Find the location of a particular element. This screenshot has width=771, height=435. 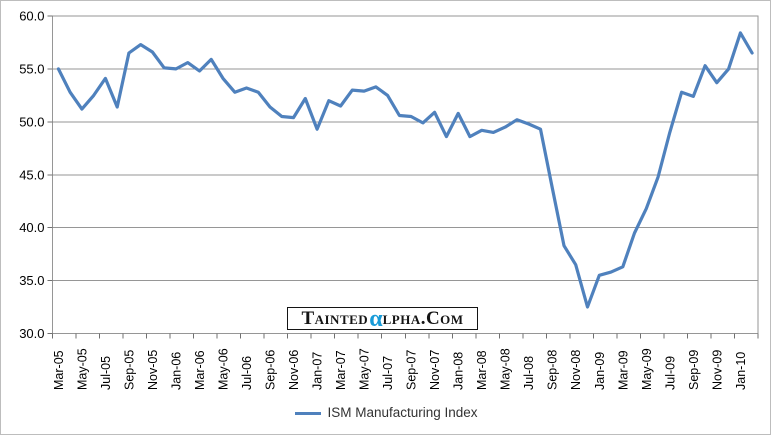

x-axis-label: Nov-06 is located at coordinates (294, 370).